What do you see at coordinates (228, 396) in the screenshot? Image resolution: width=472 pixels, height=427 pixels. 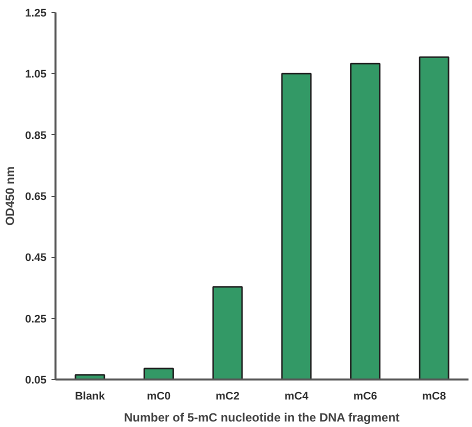 I see `x-tick-label: mC2` at bounding box center [228, 396].